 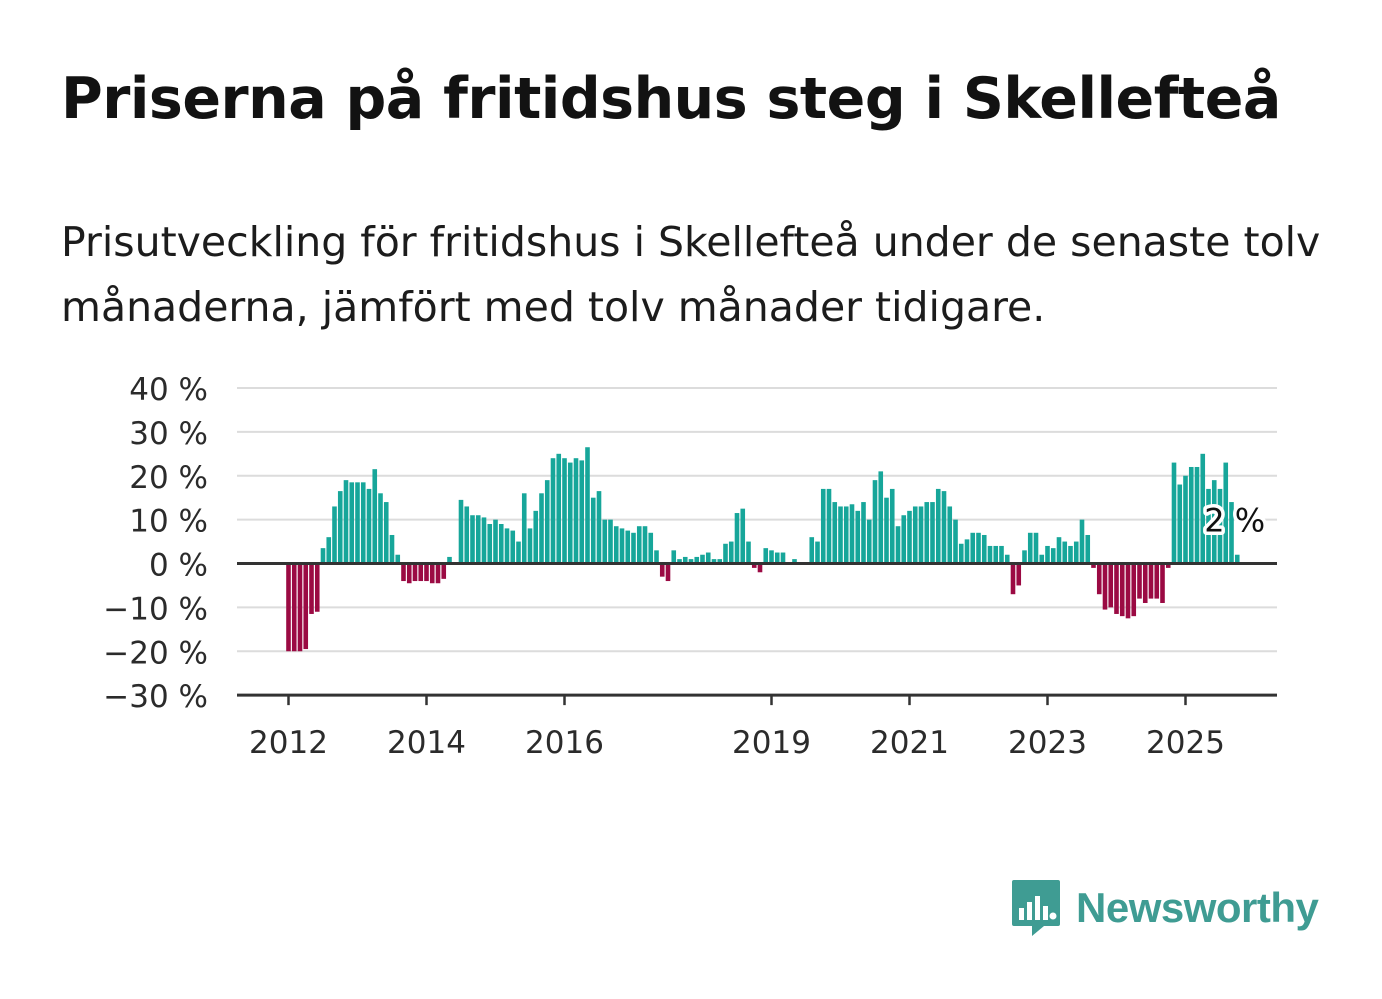 I want to click on chart-title: Priserna på fritidshus steg i Skellefteå, so click(x=671, y=99).